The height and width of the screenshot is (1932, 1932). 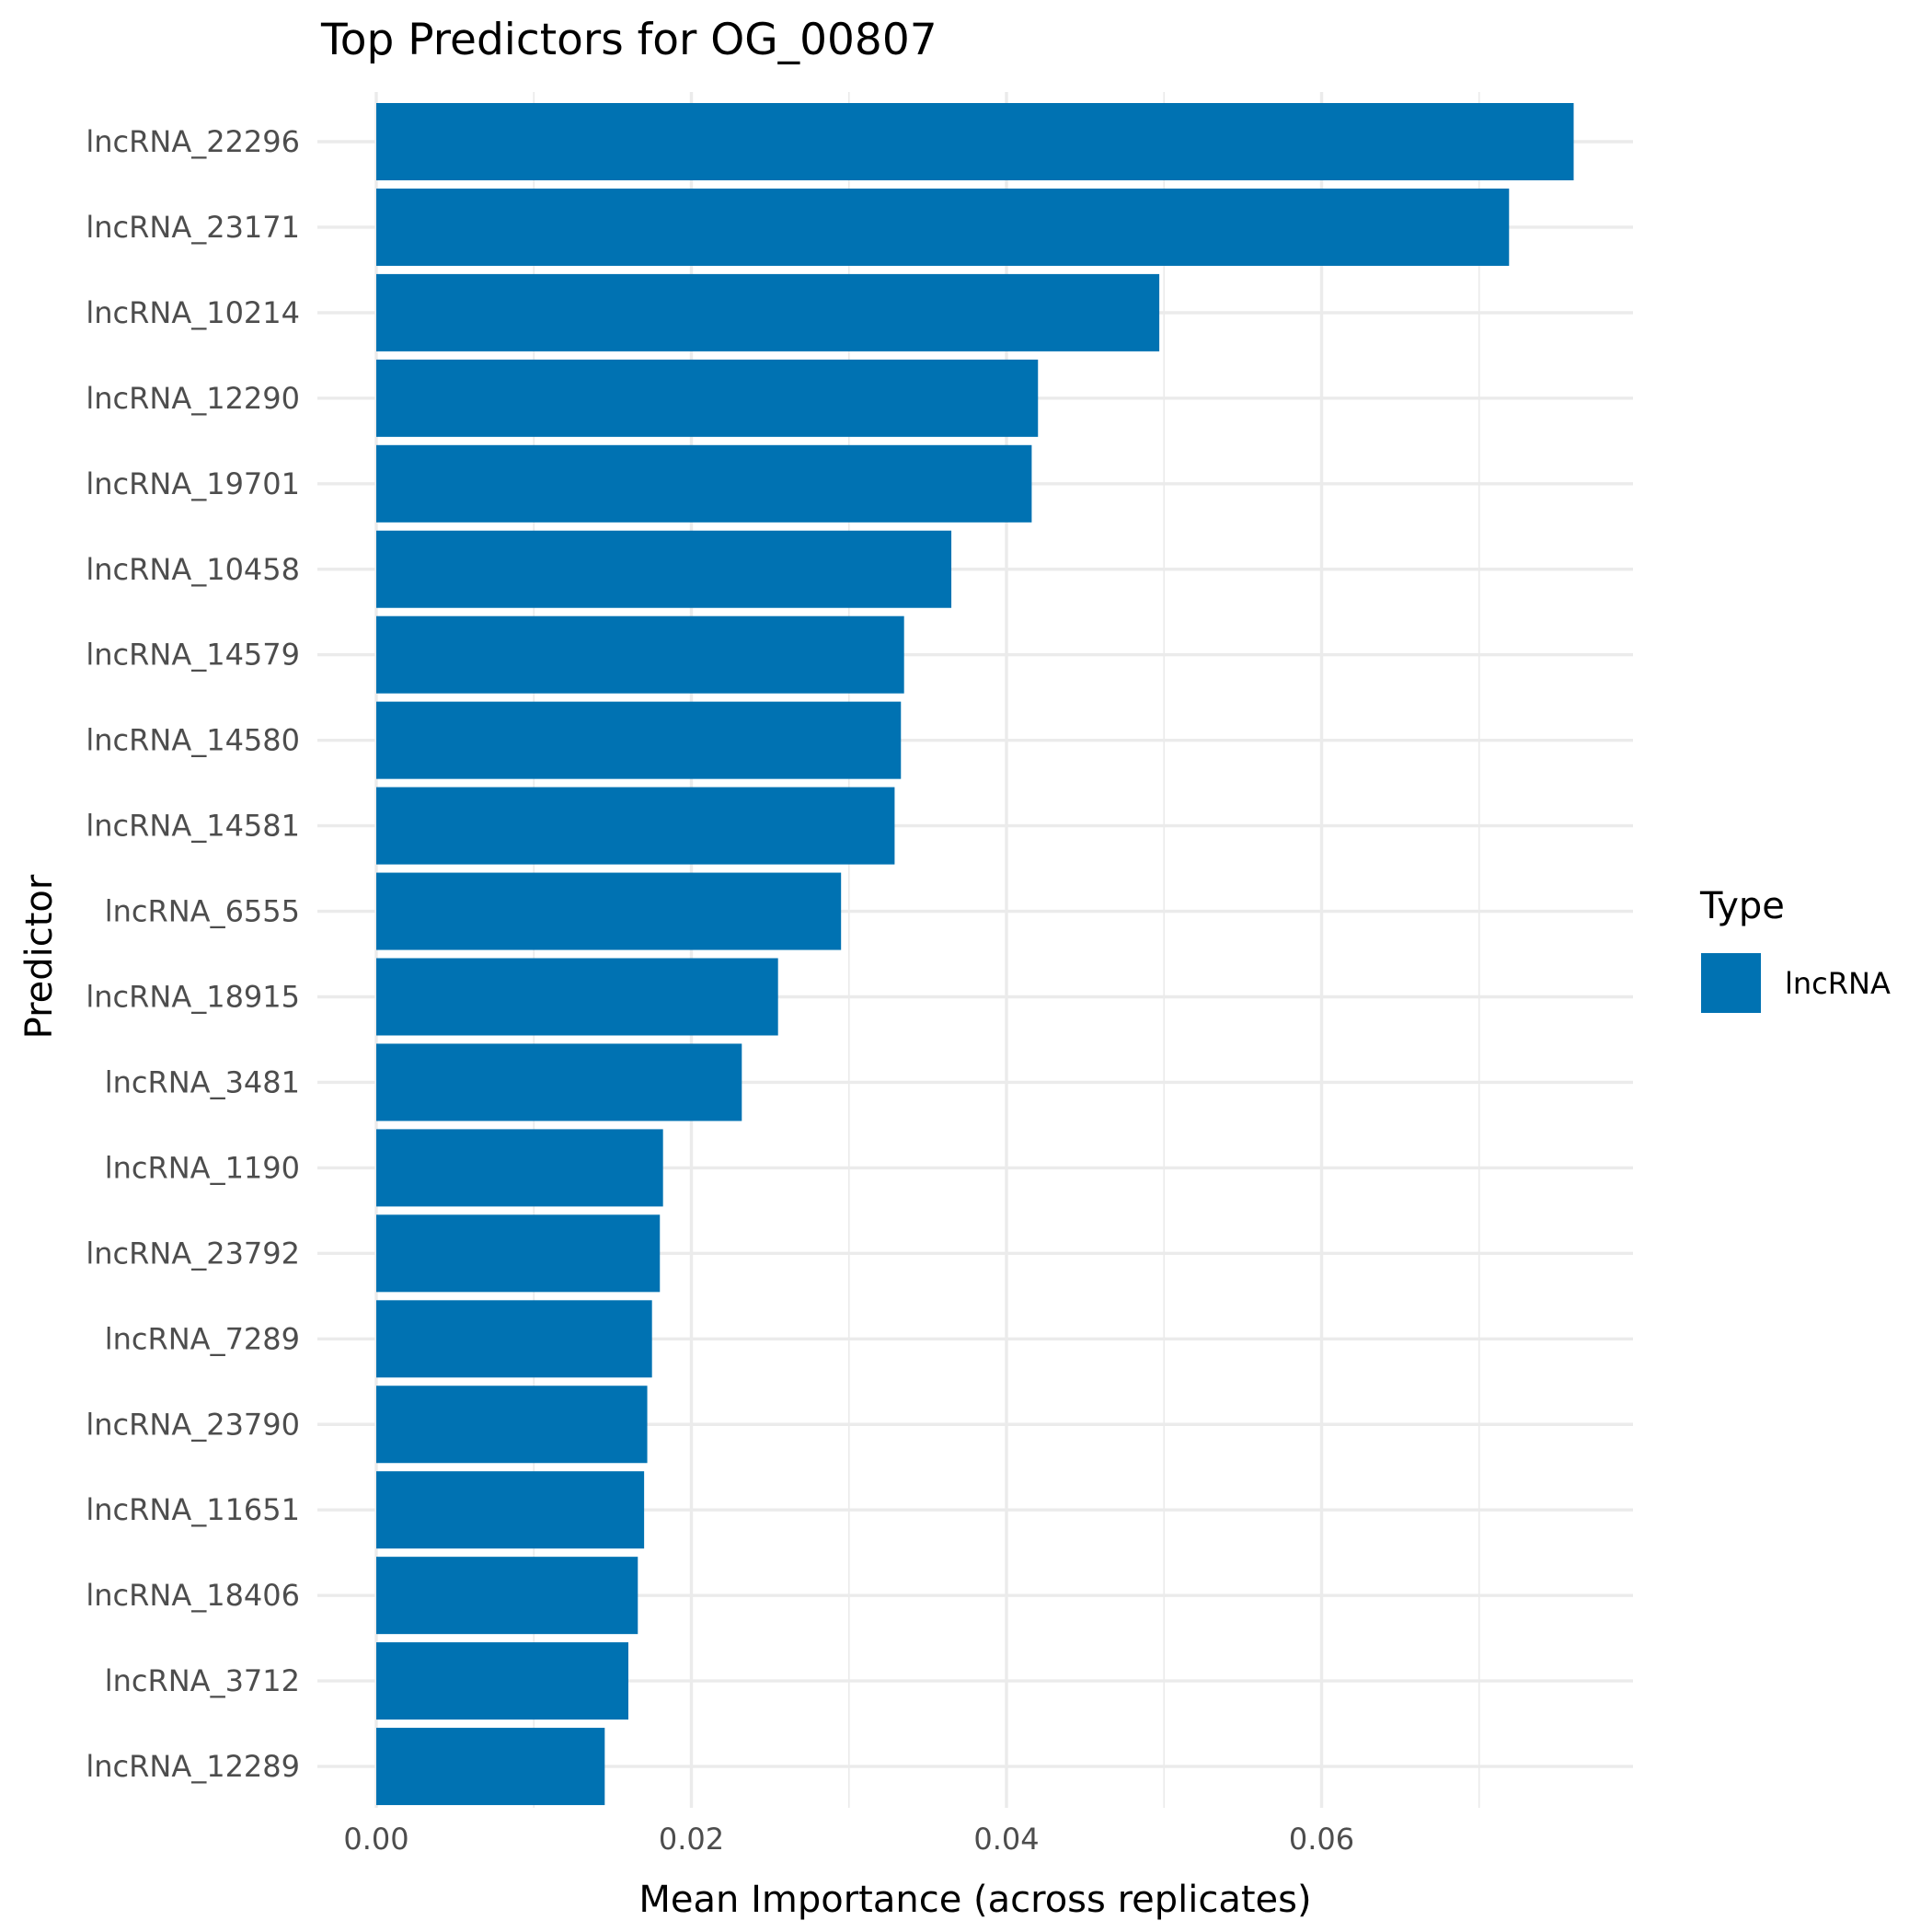 I want to click on x-tick-label: 0.06, so click(x=1321, y=1839).